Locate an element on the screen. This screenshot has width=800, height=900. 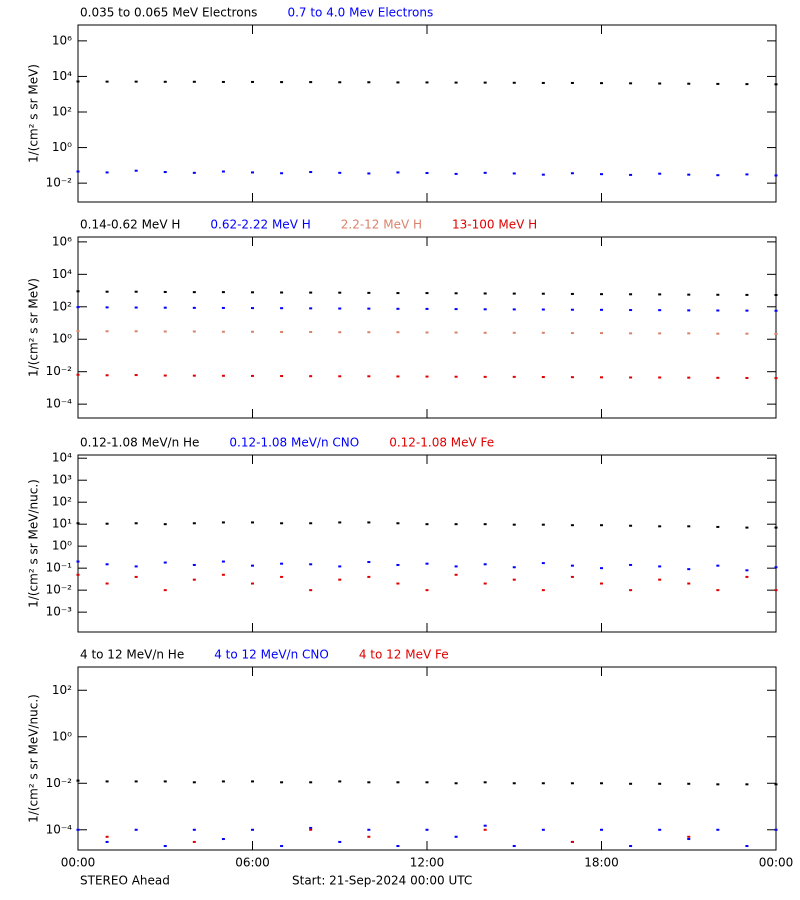
legend-entry: 0.62-2.22 MeV H is located at coordinates (260, 225).